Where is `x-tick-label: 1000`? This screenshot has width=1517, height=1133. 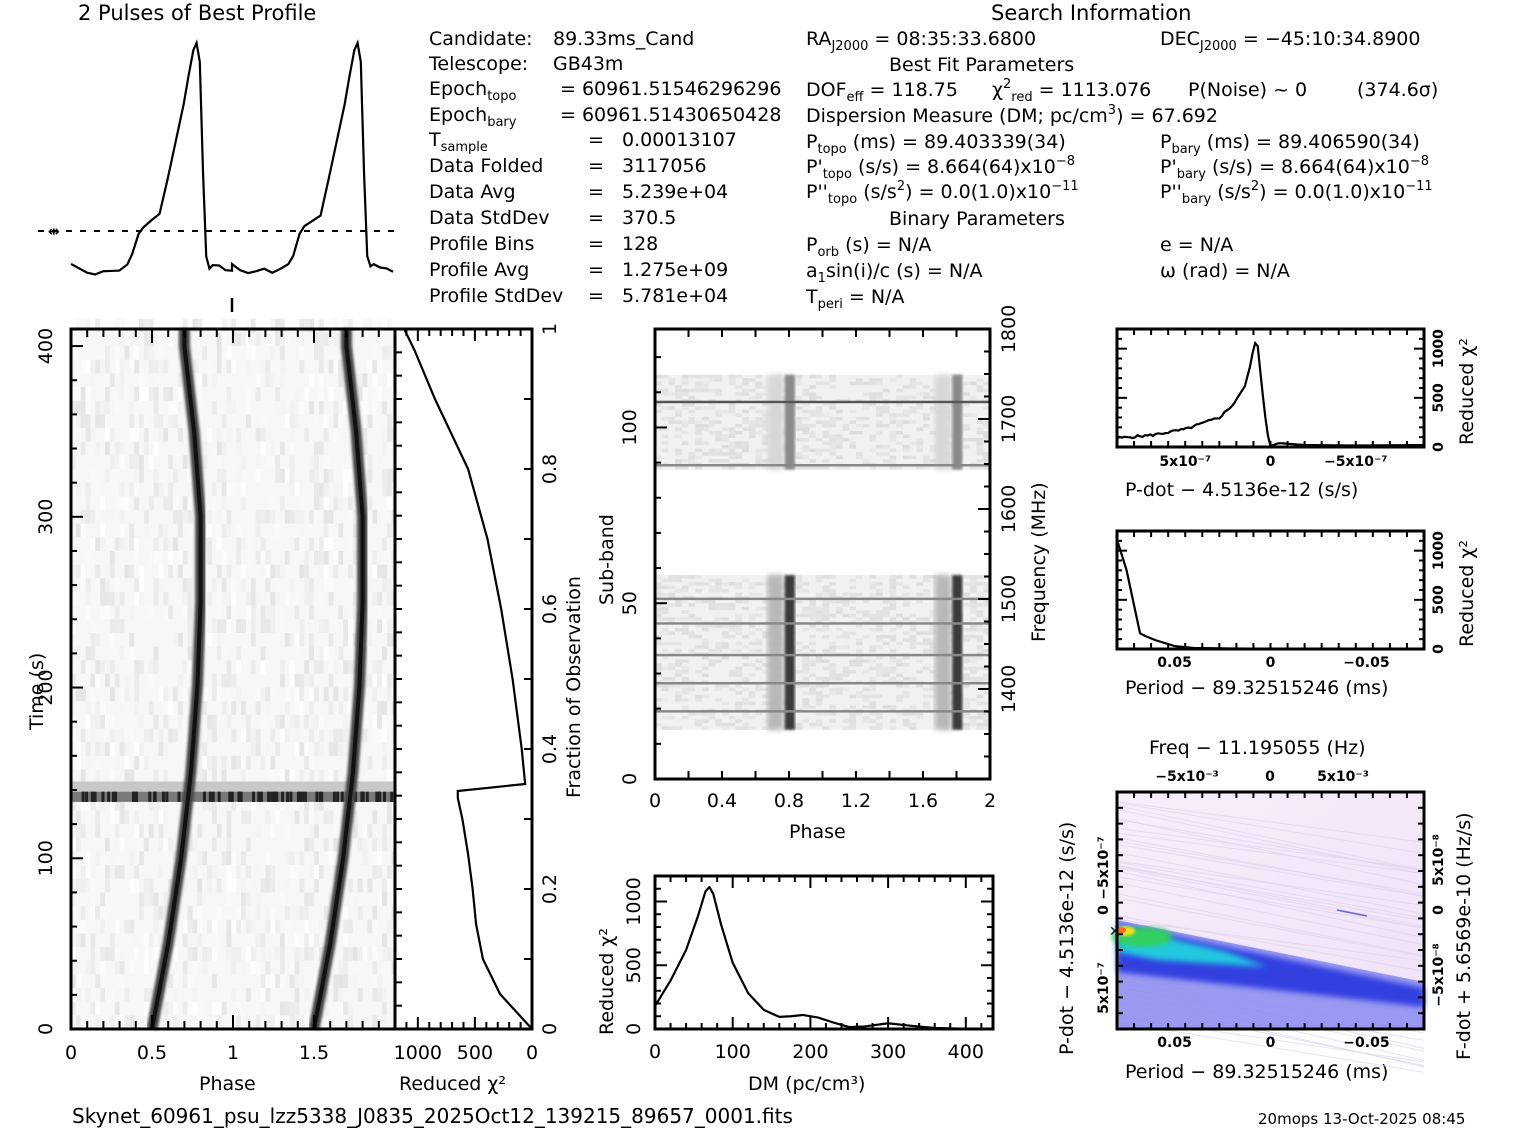
x-tick-label: 1000 is located at coordinates (418, 1053).